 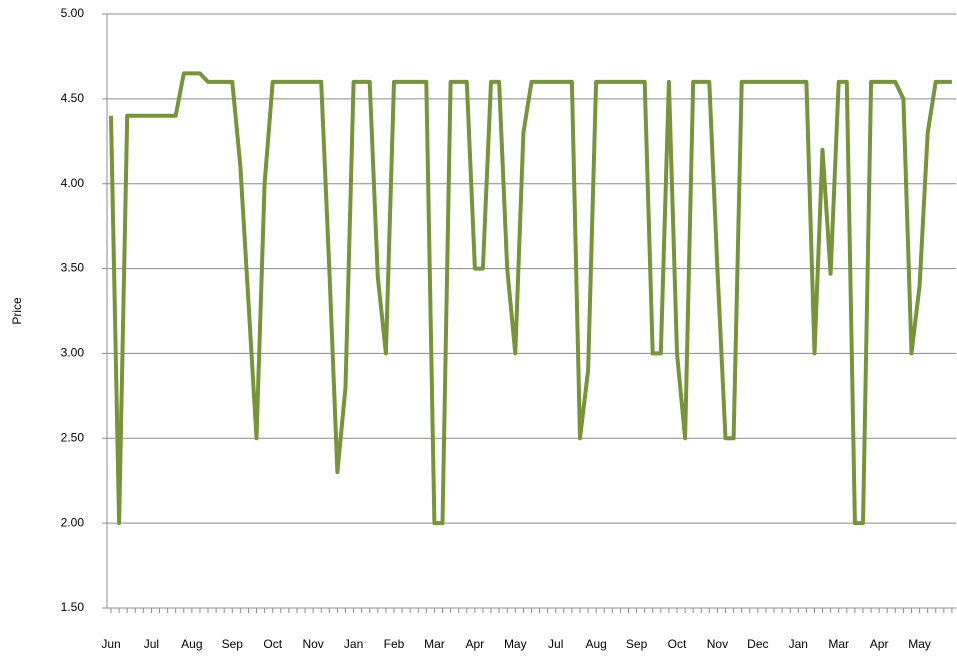 What do you see at coordinates (757, 644) in the screenshot?
I see `x-tick-label: Dec` at bounding box center [757, 644].